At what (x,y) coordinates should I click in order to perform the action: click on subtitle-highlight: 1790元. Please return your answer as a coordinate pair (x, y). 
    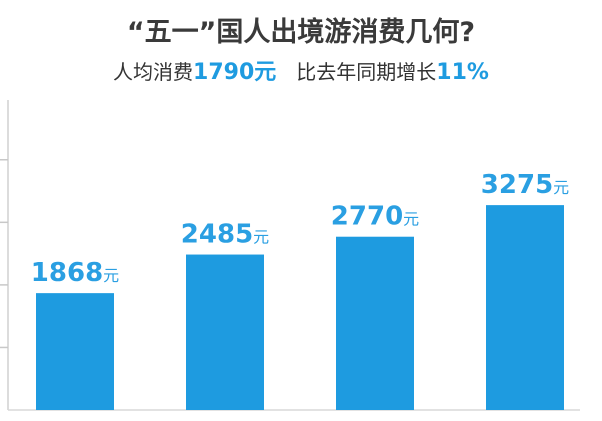
    Looking at the image, I should click on (235, 72).